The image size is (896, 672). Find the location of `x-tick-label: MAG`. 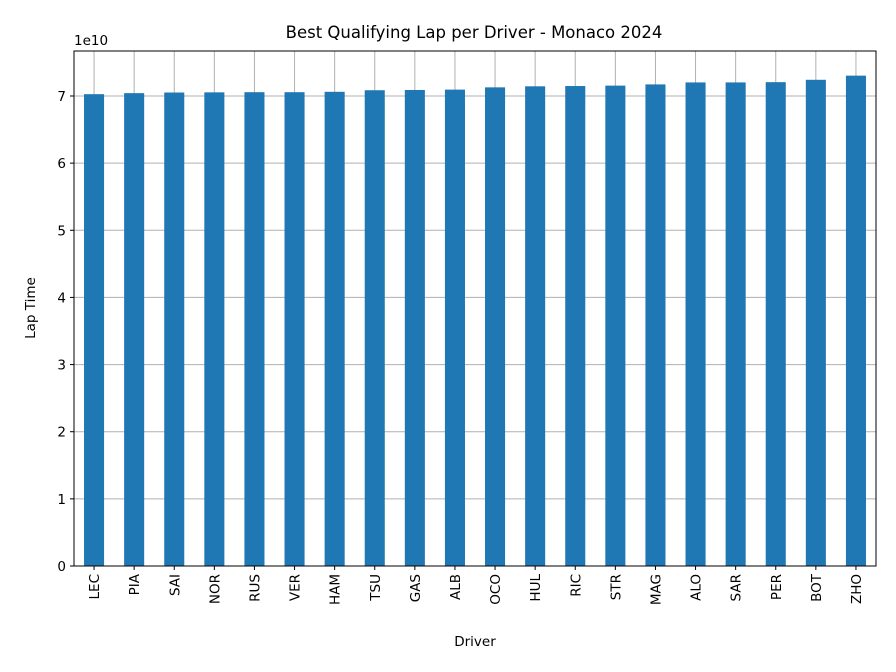

x-tick-label: MAG is located at coordinates (656, 589).